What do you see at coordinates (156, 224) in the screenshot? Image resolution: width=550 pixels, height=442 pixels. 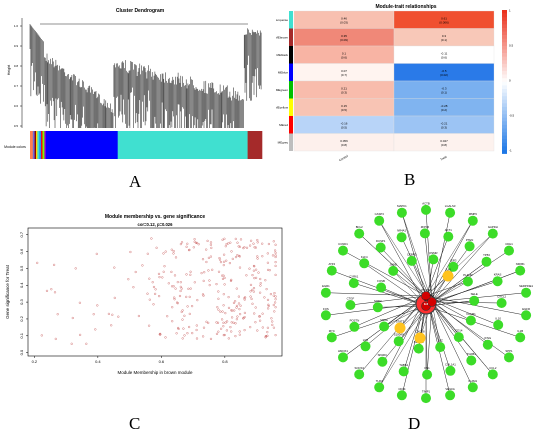 I see `scatter-subtitle: cor=0.12, p=0.026` at bounding box center [156, 224].